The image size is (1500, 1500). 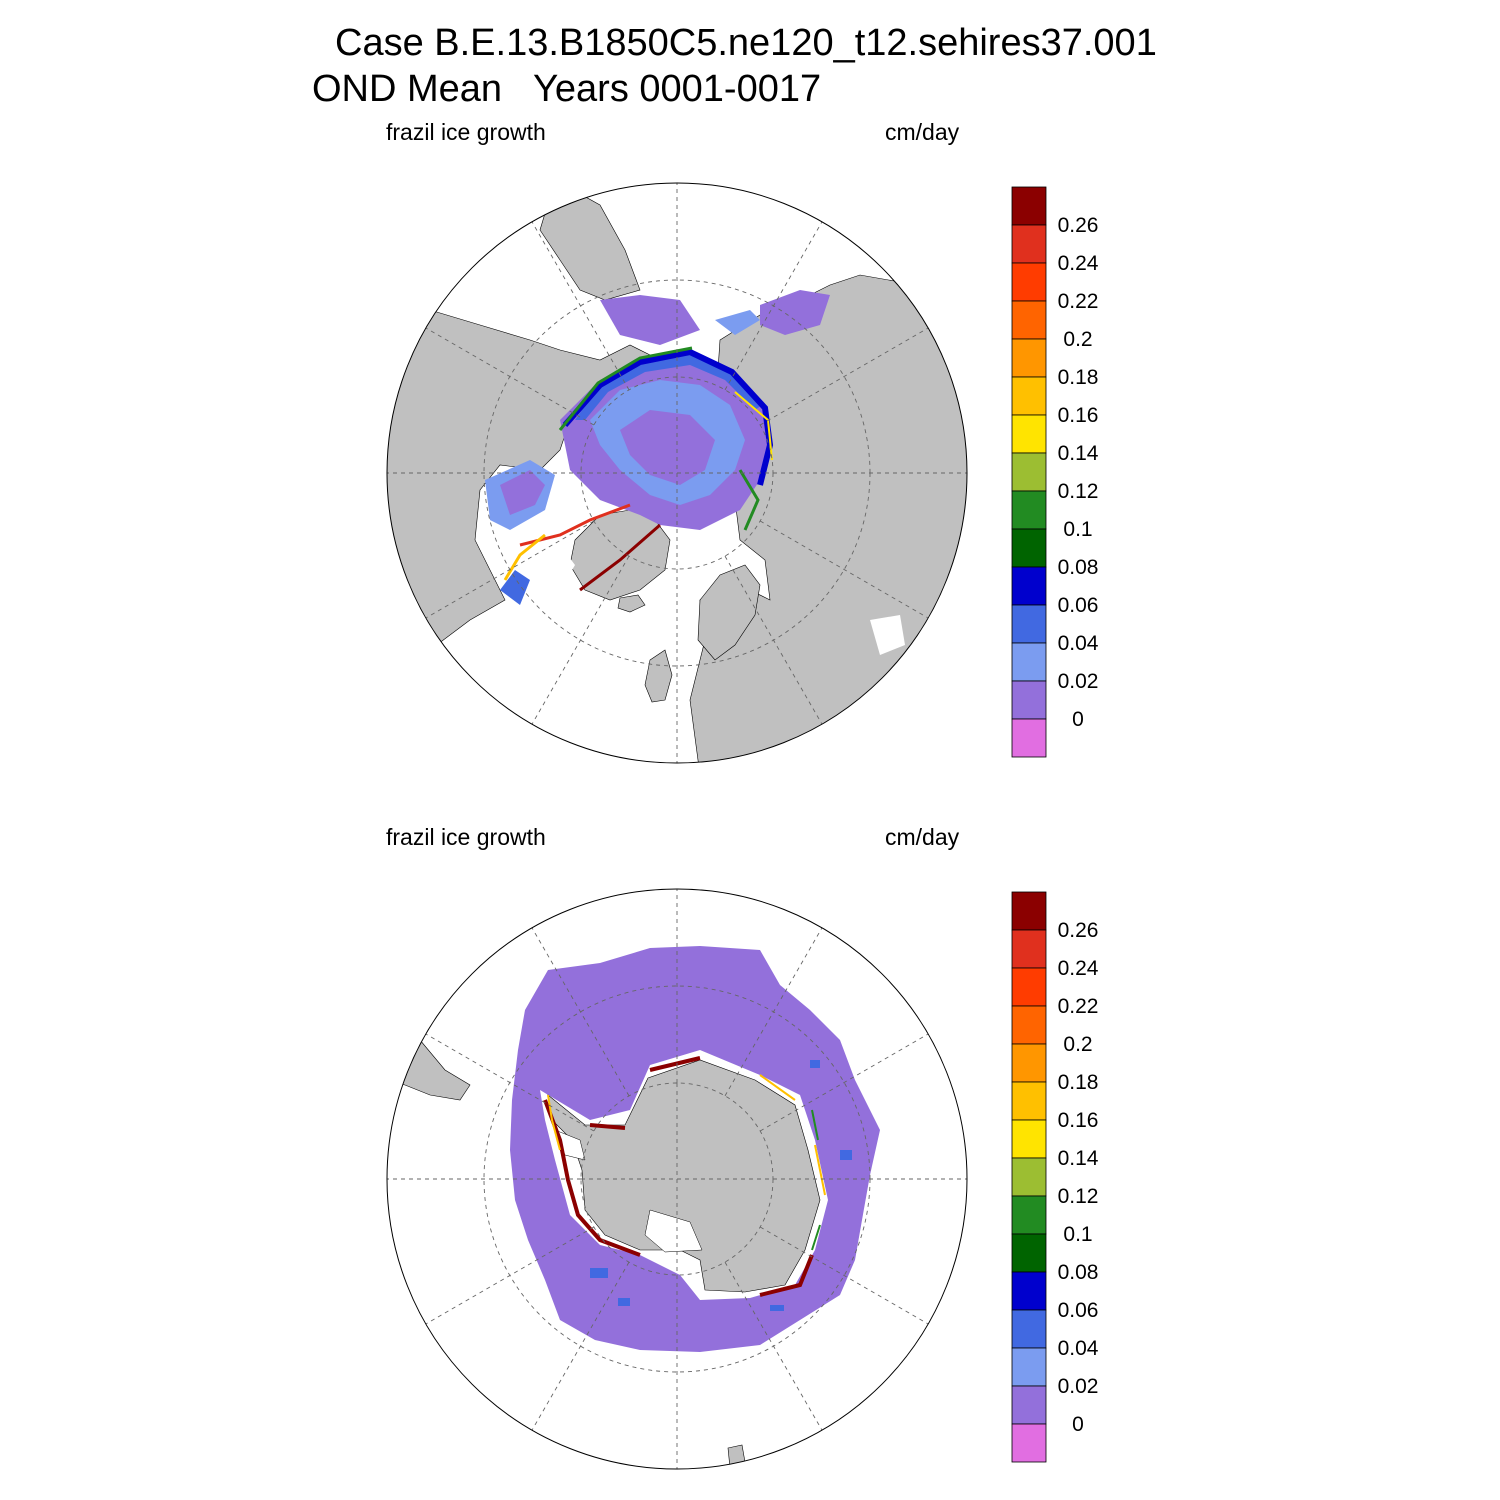 I want to click on south-graticule, so click(x=677, y=1179).